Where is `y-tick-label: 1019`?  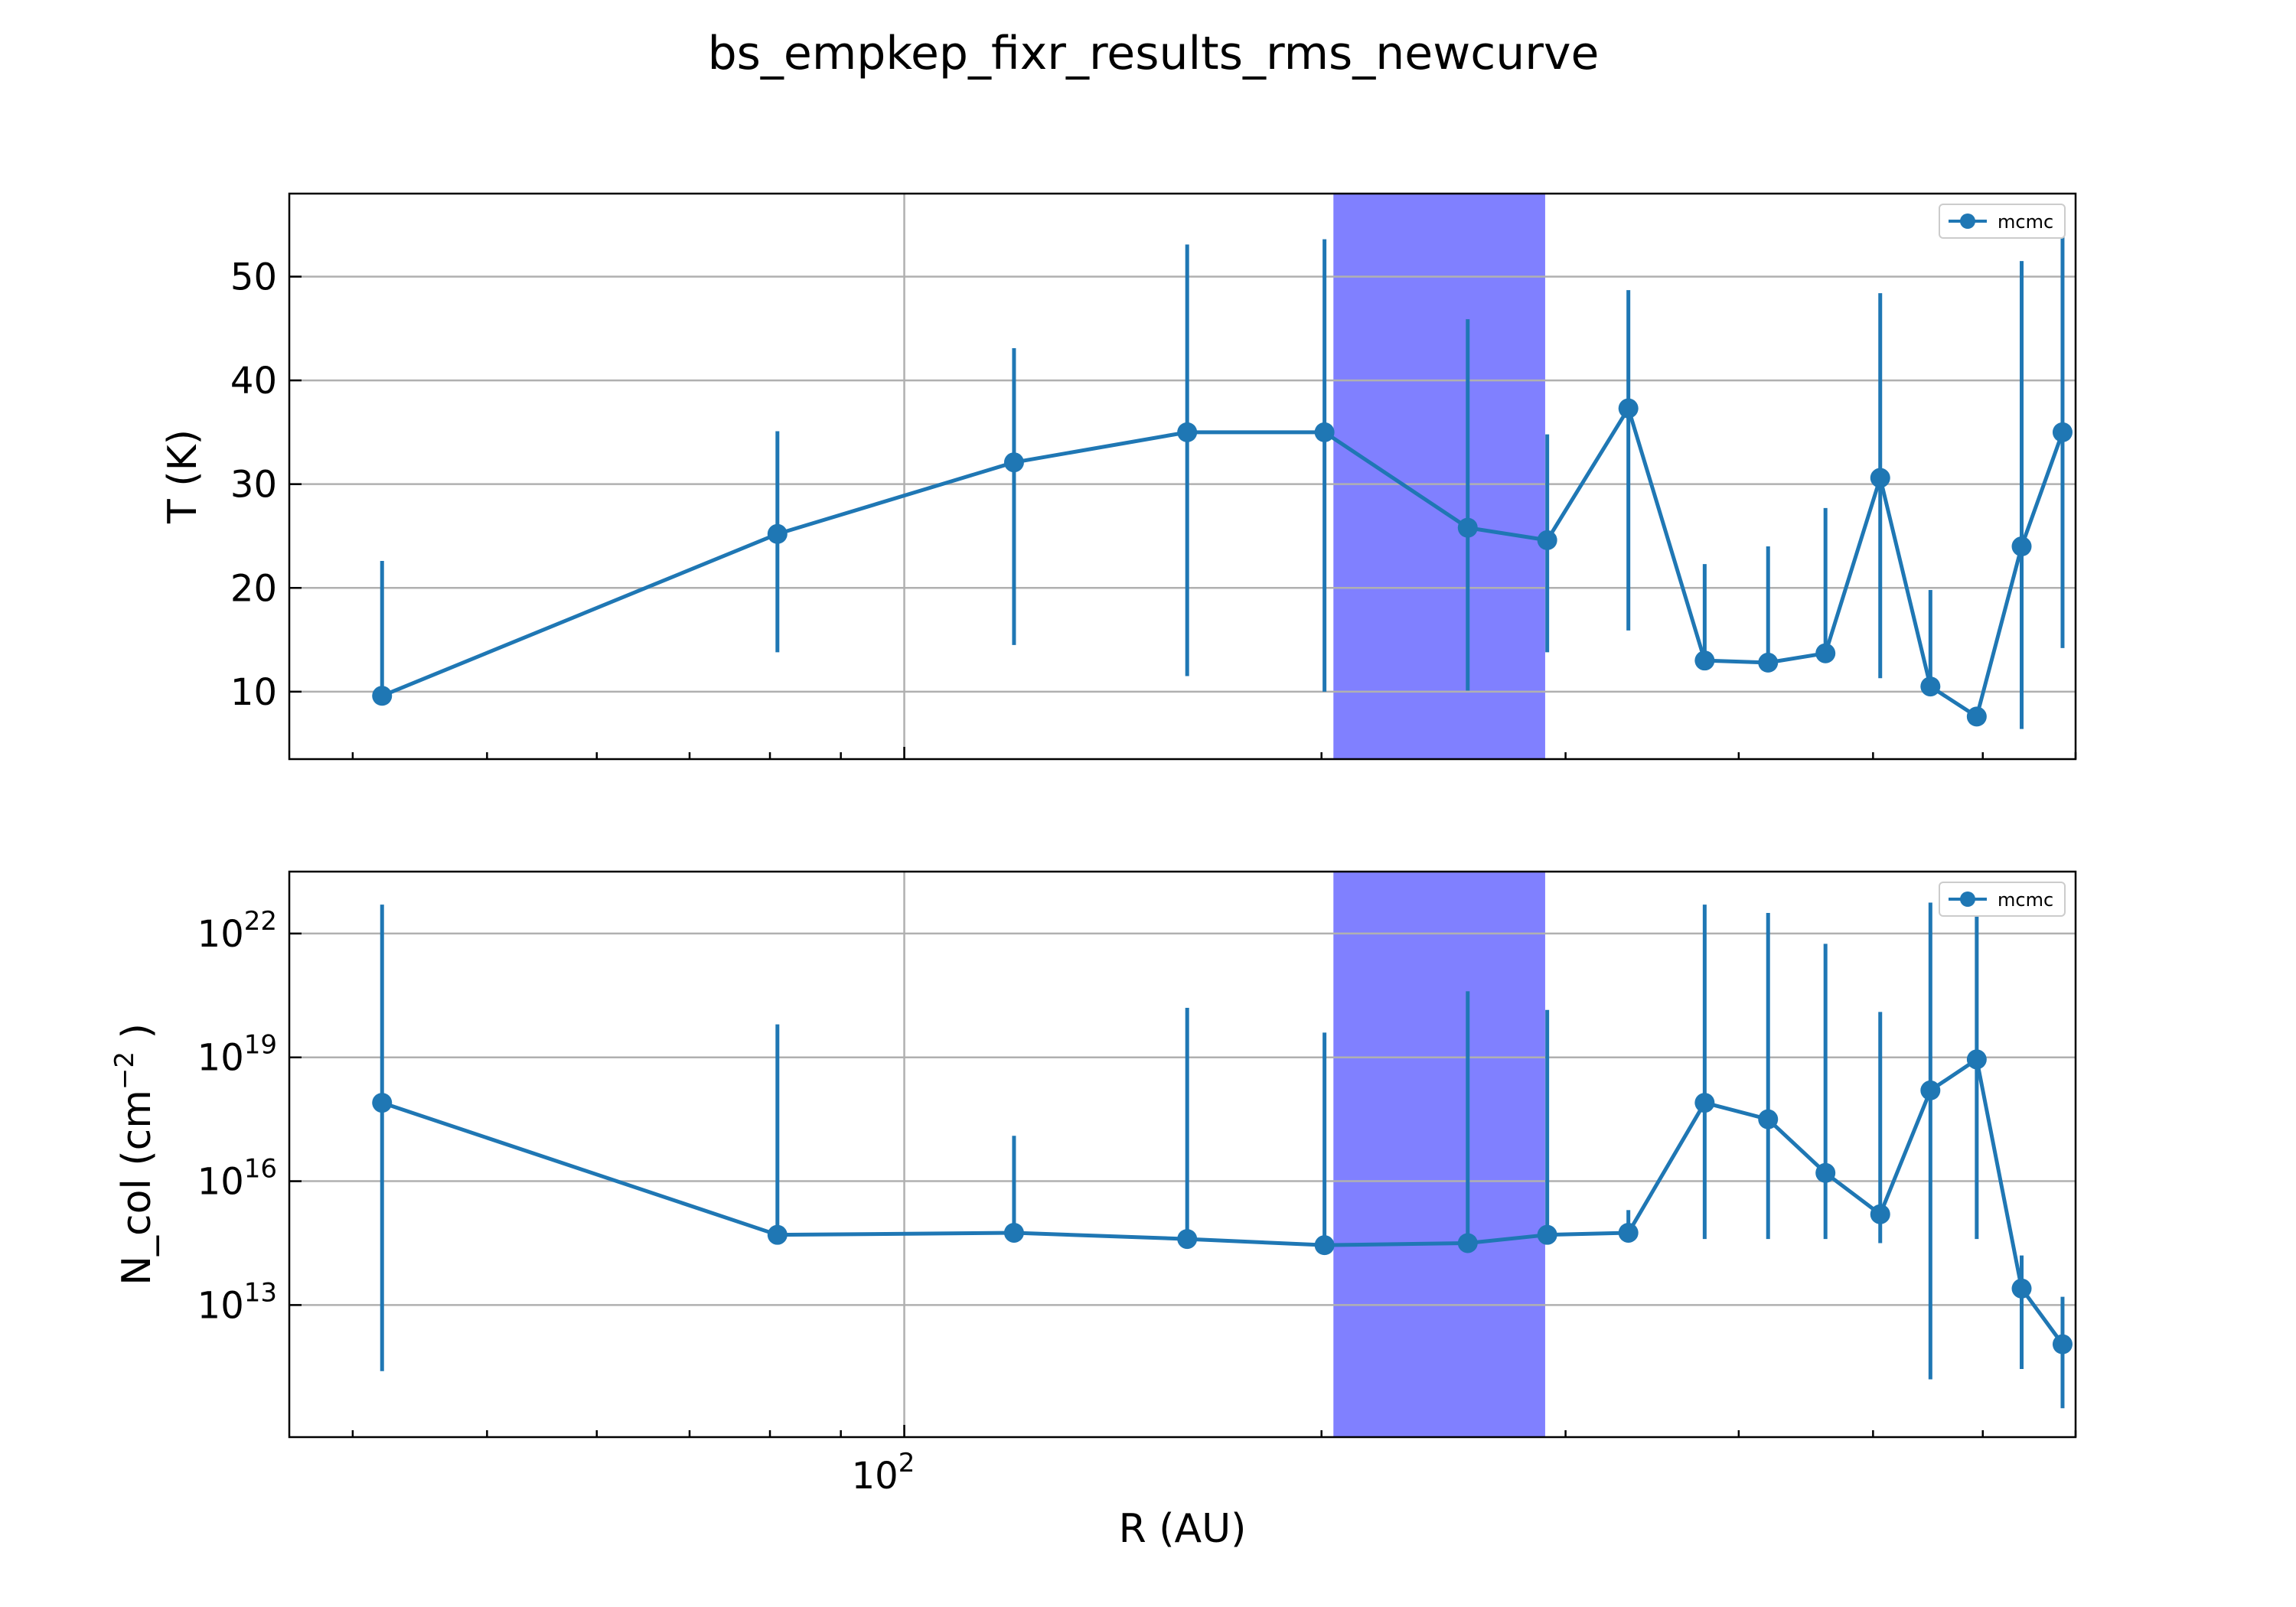
y-tick-label: 1019 is located at coordinates (237, 1055).